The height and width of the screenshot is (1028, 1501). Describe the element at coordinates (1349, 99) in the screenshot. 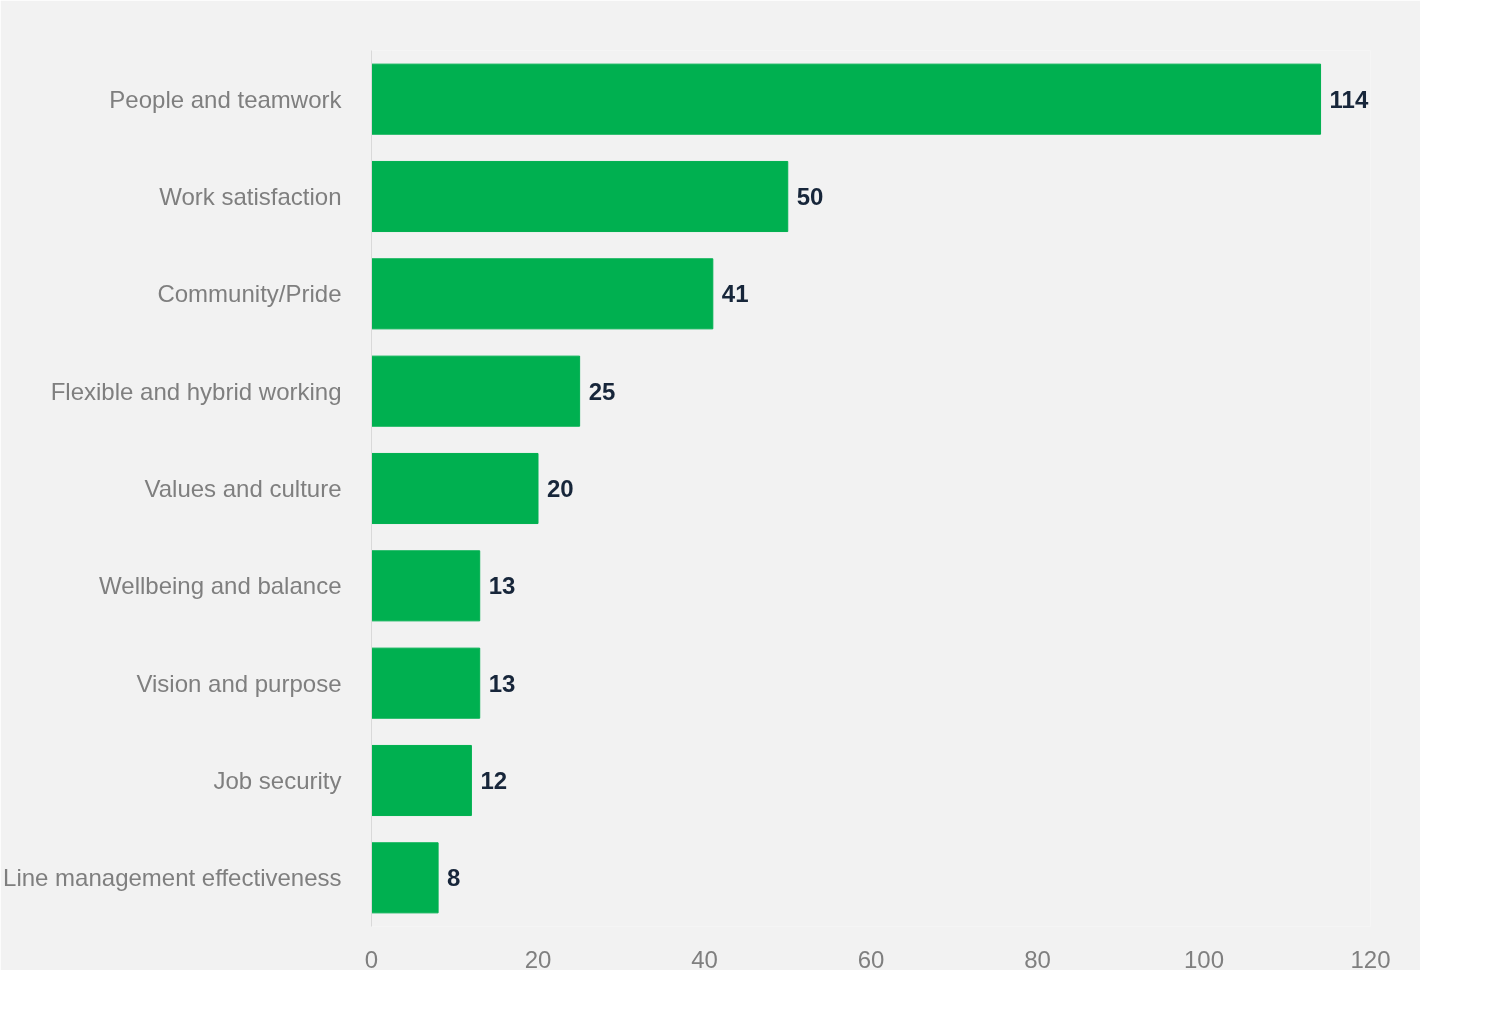

I see `data-label: 114` at that location.